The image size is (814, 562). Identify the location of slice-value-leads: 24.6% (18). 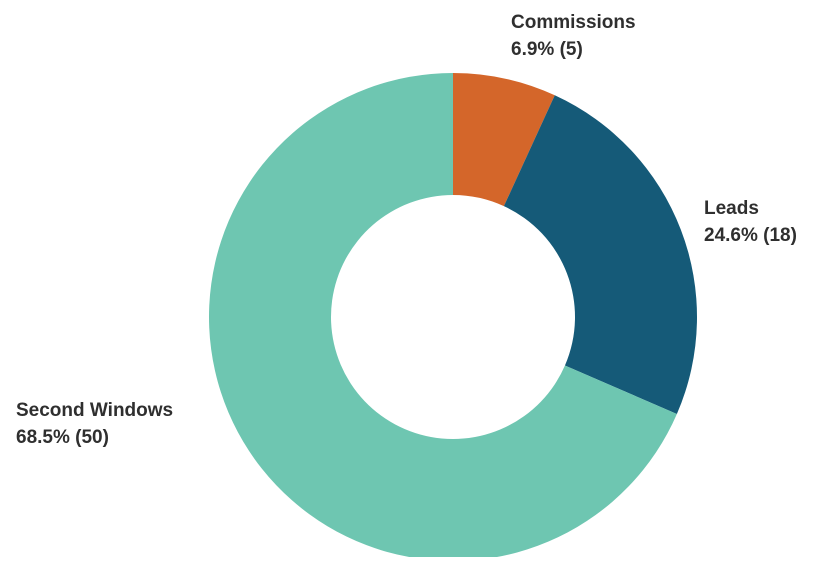
(750, 235).